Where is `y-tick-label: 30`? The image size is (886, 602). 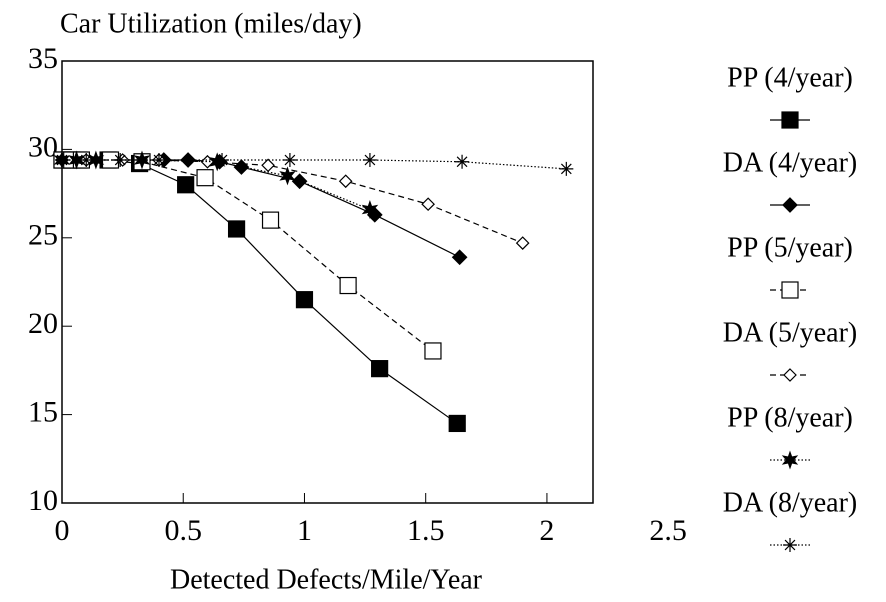
y-tick-label: 30 is located at coordinates (43, 146).